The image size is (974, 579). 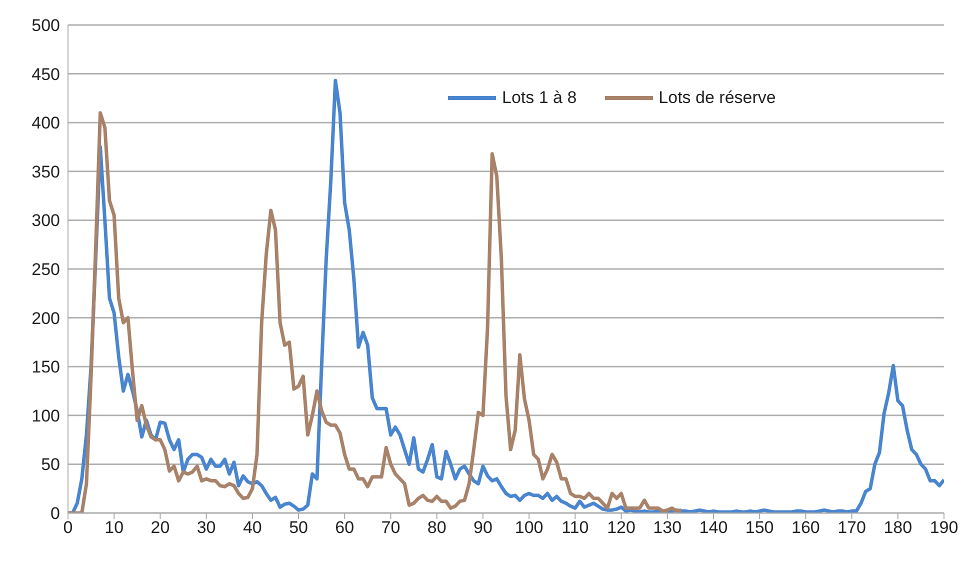 What do you see at coordinates (298, 528) in the screenshot?
I see `x-tick-label: 50` at bounding box center [298, 528].